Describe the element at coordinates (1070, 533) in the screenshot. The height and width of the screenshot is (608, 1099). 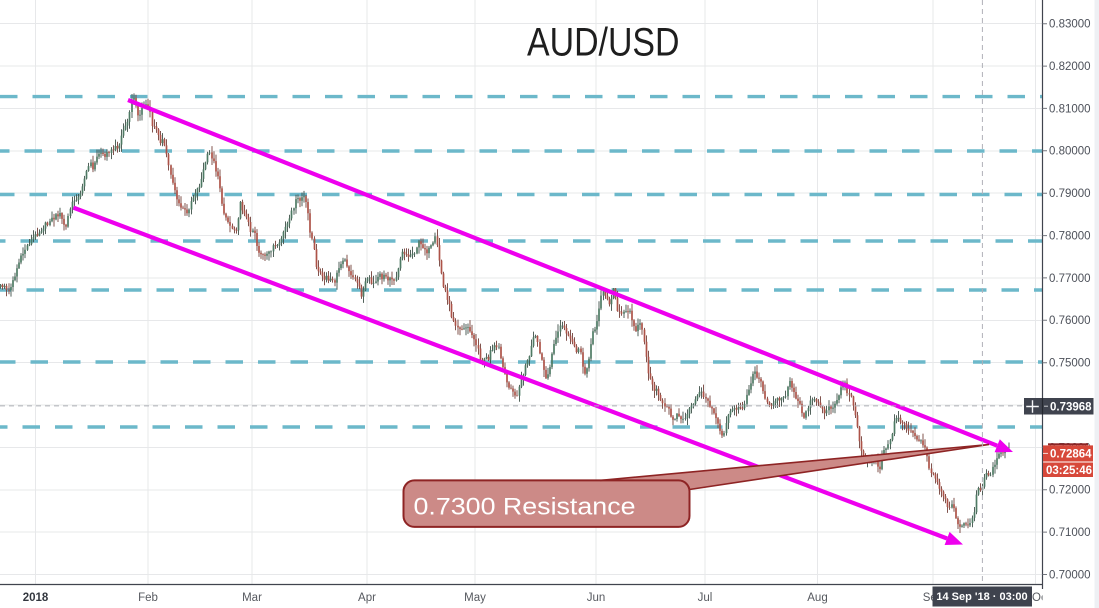
I see `svg-text: 0.71000` at that location.